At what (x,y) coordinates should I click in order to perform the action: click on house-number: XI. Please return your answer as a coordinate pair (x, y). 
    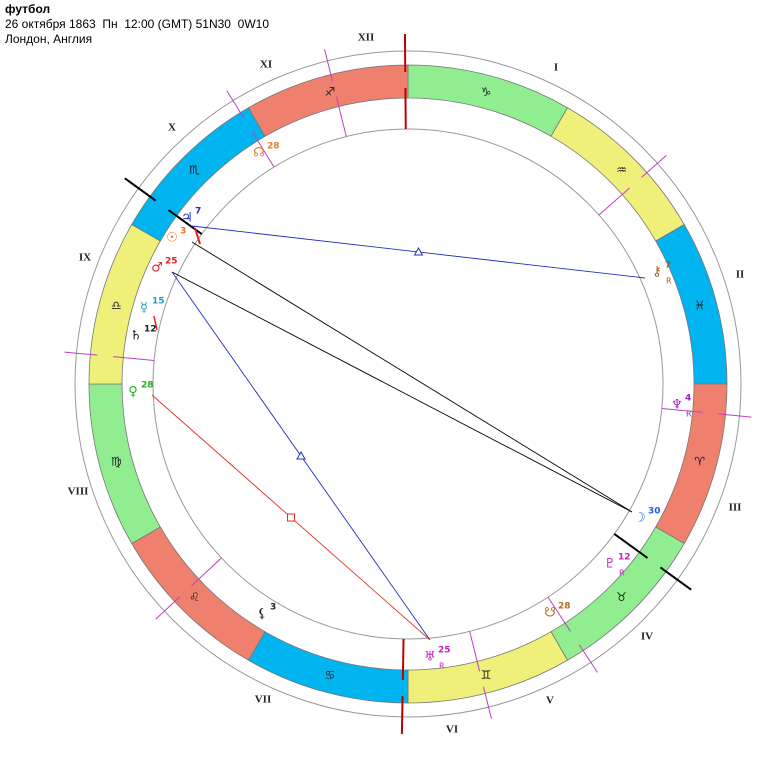
    Looking at the image, I should click on (266, 65).